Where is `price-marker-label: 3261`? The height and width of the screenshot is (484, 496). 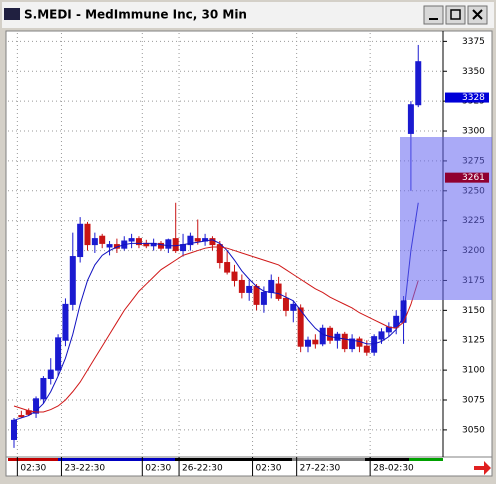 price-marker-label: 3261 is located at coordinates (473, 178).